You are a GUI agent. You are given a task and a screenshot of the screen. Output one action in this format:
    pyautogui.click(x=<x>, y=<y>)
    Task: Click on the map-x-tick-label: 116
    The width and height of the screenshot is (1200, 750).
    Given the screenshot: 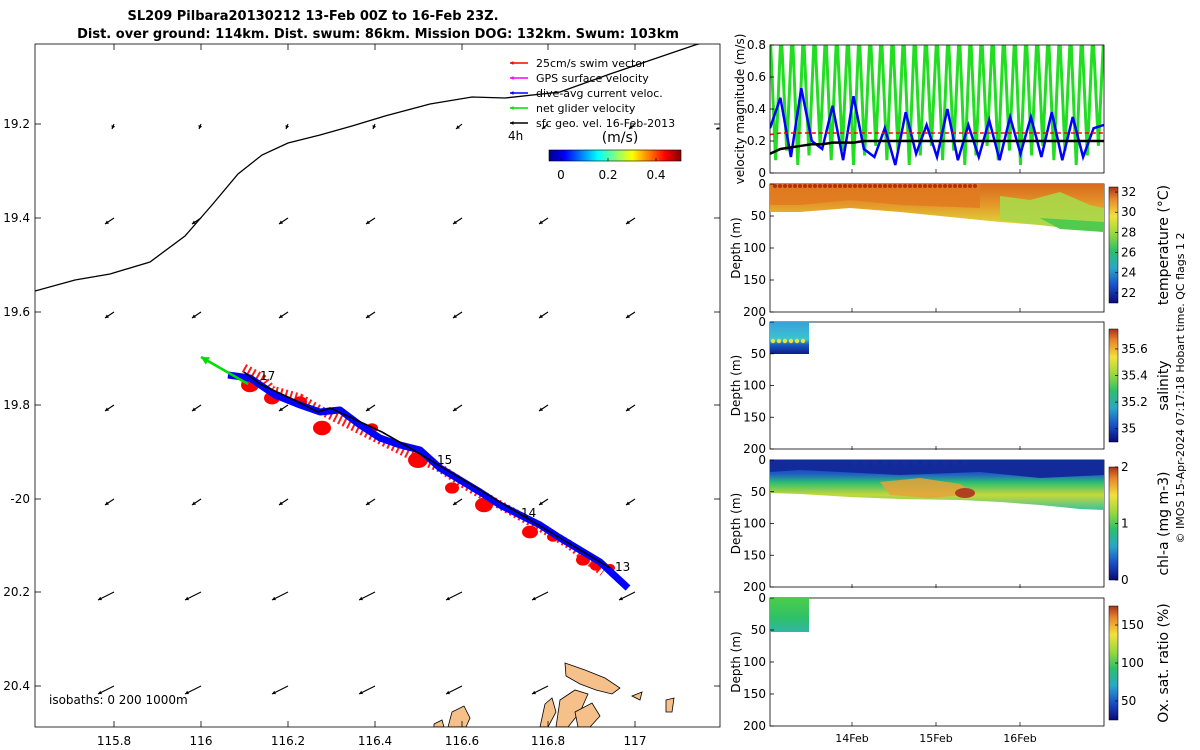 What is the action you would take?
    pyautogui.click(x=201, y=741)
    